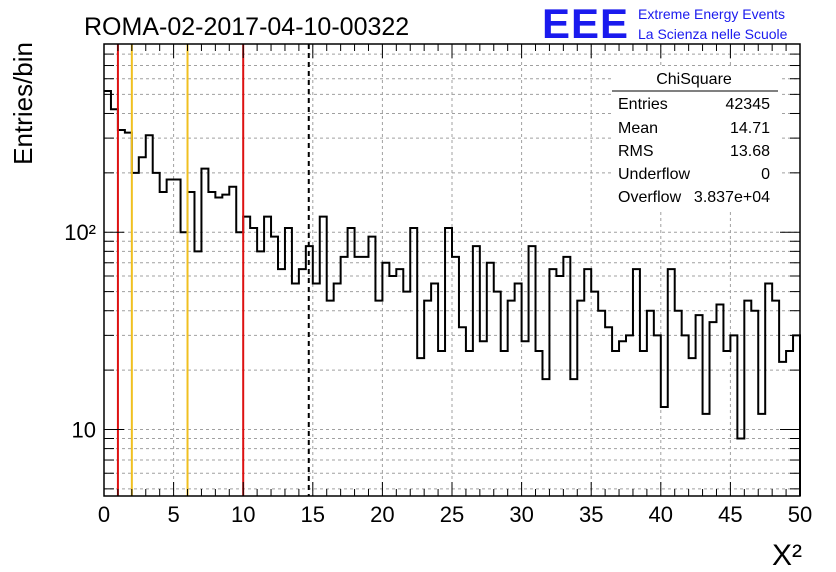 The width and height of the screenshot is (836, 572). Describe the element at coordinates (104, 514) in the screenshot. I see `x-tick-label: 0` at that location.